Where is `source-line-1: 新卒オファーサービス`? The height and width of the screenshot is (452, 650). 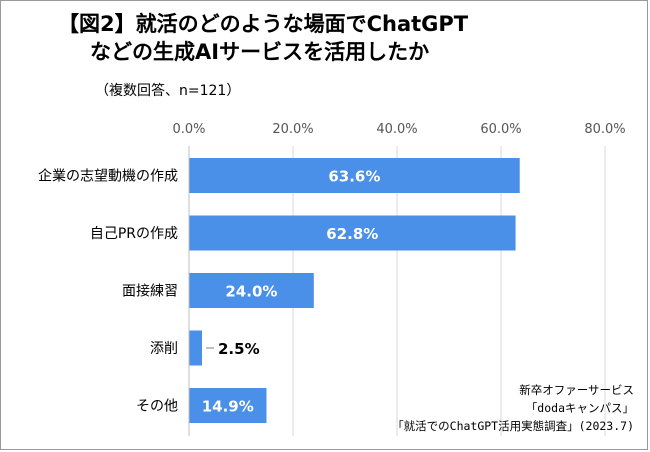
source-line-1: 新卒オファーサービス is located at coordinates (576, 390).